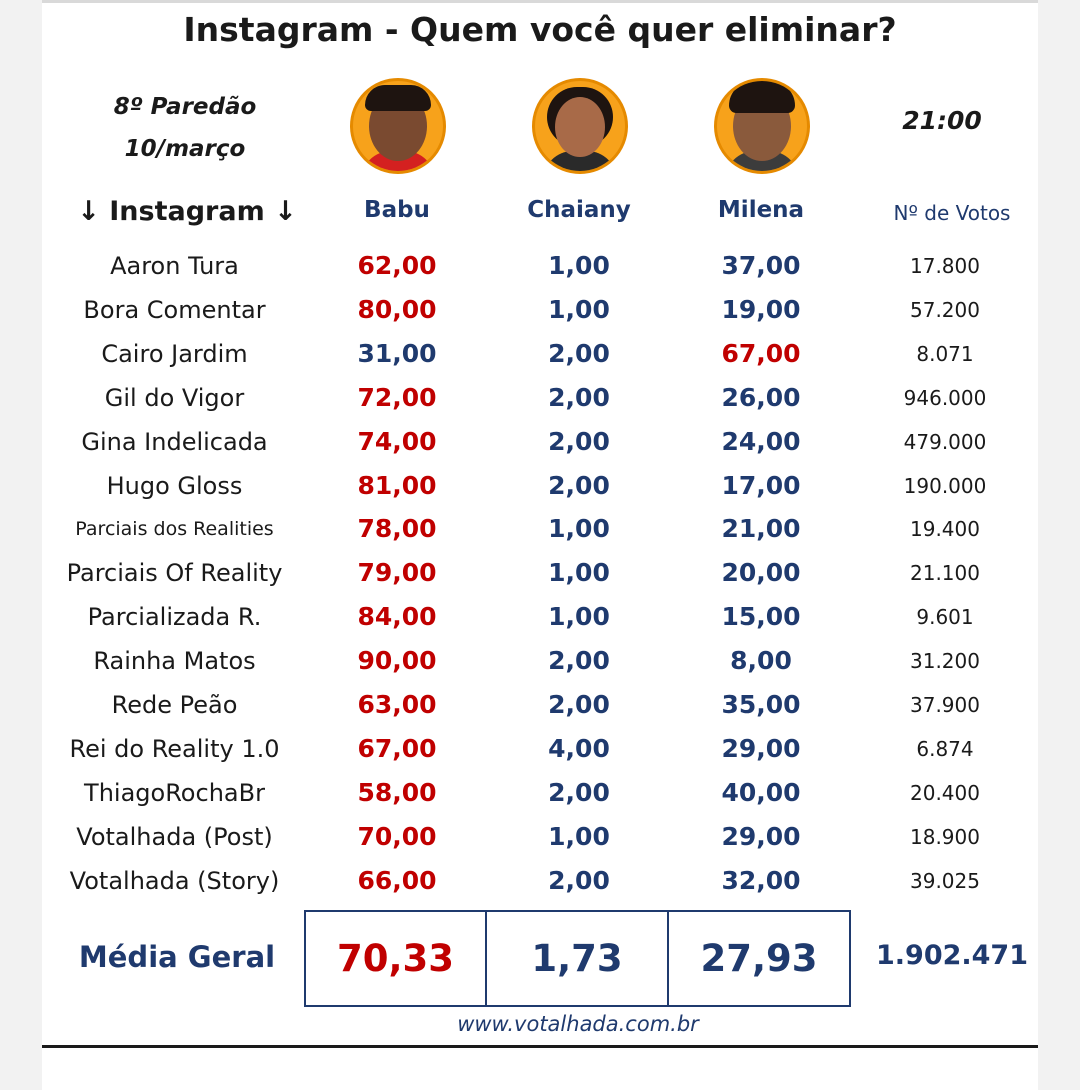 This screenshot has width=1080, height=1090. Describe the element at coordinates (945, 617) in the screenshot. I see `votes-value: 9.601` at that location.